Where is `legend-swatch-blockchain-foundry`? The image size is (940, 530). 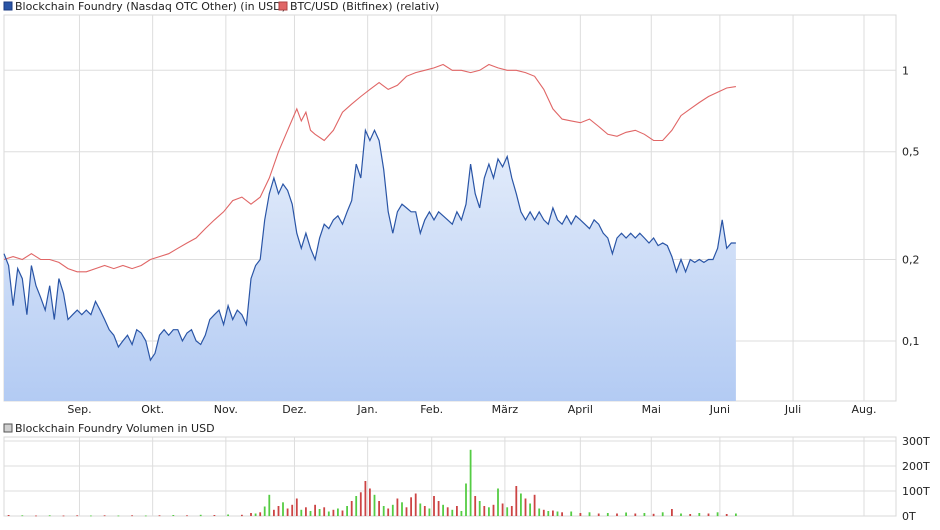
legend-swatch-blockchain-foundry is located at coordinates (8, 6).